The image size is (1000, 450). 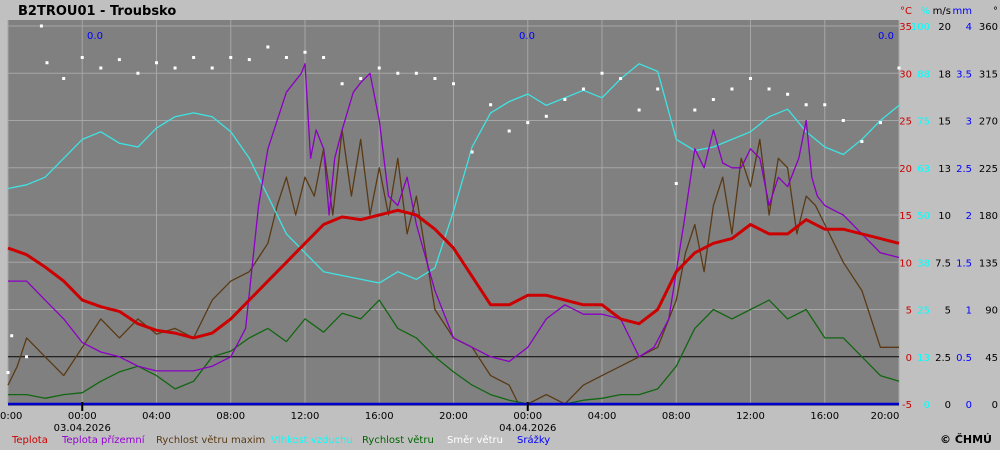 What do you see at coordinates (82, 406) in the screenshot?
I see `day-marker` at bounding box center [82, 406].